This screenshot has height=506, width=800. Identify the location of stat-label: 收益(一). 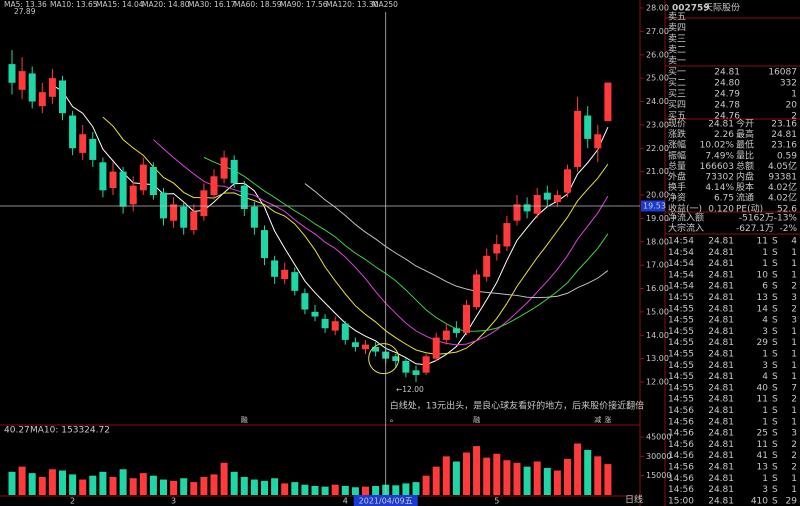
(685, 208).